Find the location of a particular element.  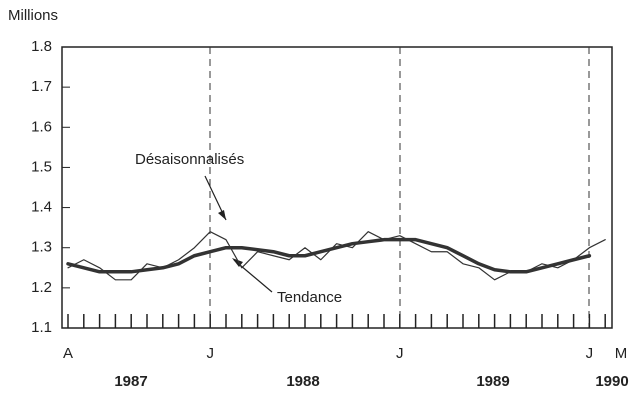

y-tick-label: 1.4 is located at coordinates (41, 207).